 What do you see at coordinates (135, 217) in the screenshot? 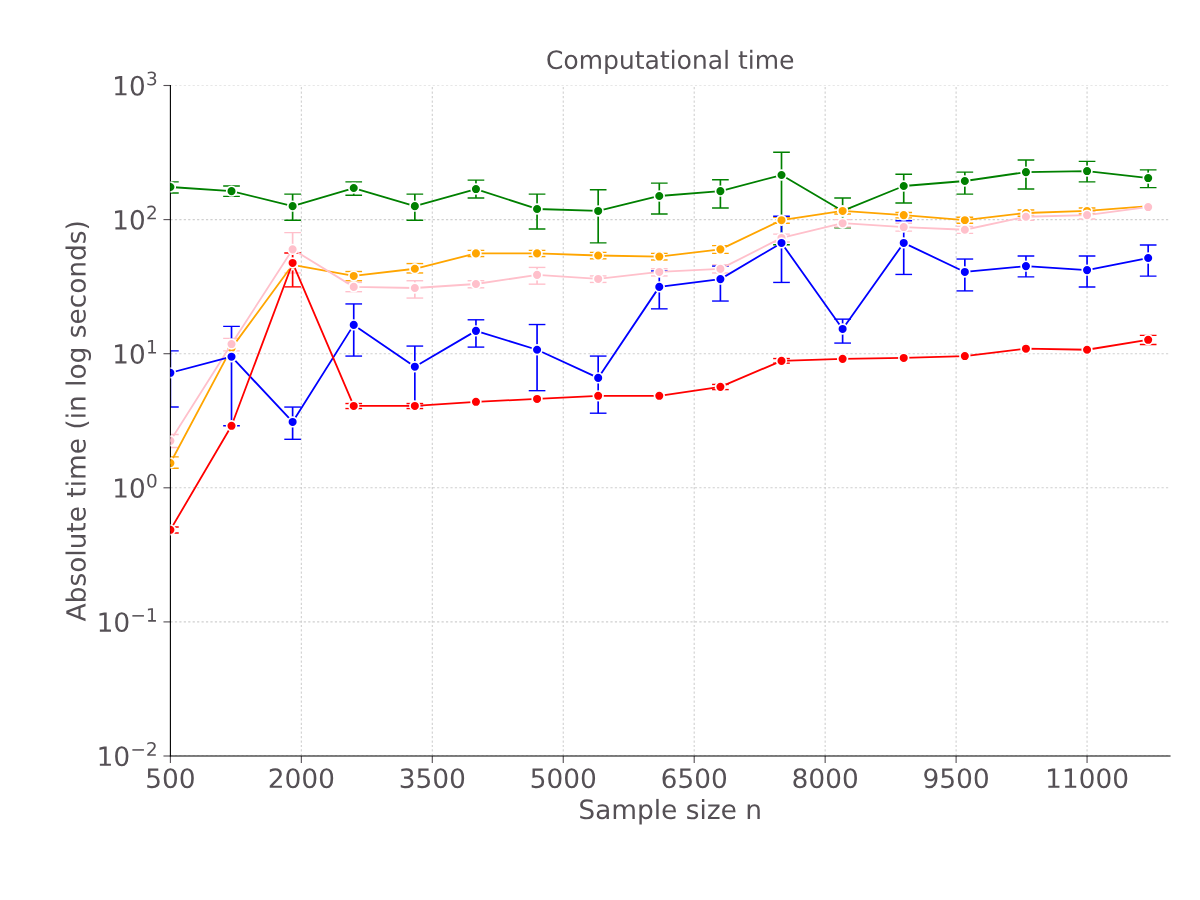
I see `y-tick-label: 10$^{2}$` at bounding box center [135, 217].